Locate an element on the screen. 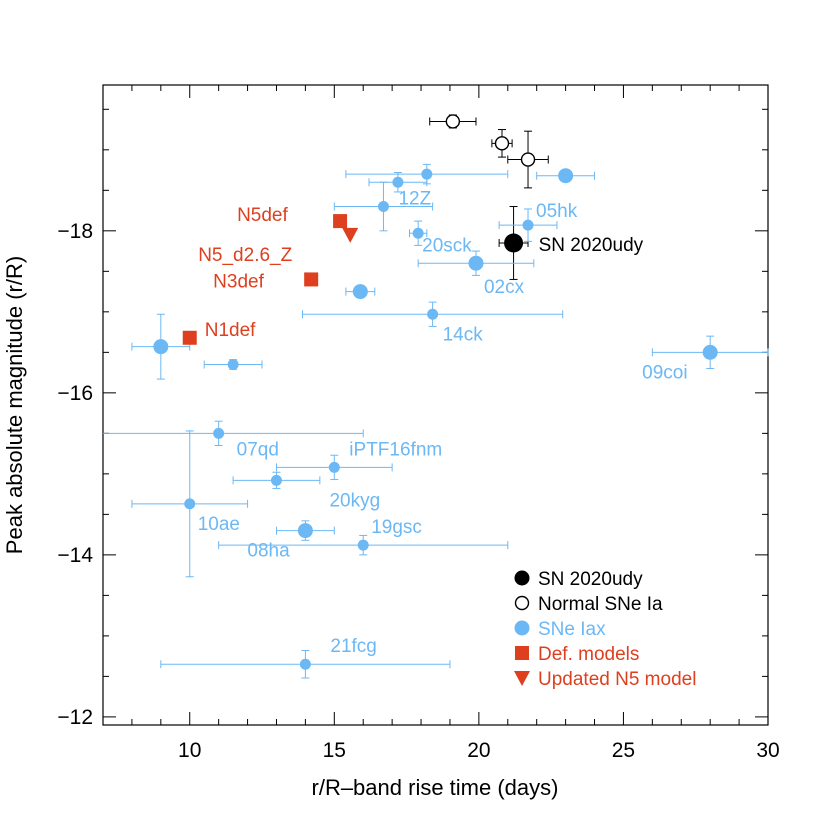  point-label: 09coi is located at coordinates (664, 372).